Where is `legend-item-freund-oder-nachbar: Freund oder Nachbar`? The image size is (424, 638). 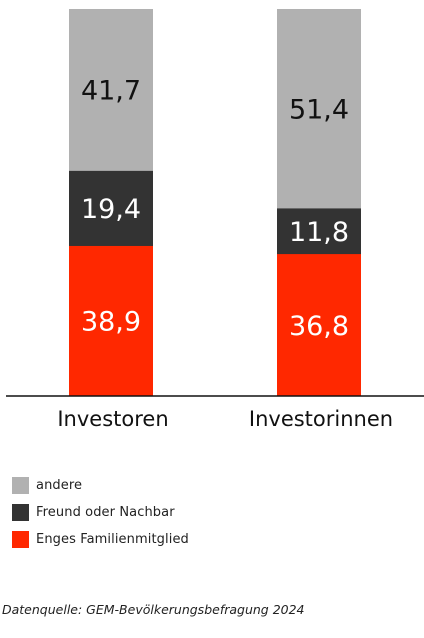 legend-item-freund-oder-nachbar: Freund oder Nachbar is located at coordinates (100, 512).